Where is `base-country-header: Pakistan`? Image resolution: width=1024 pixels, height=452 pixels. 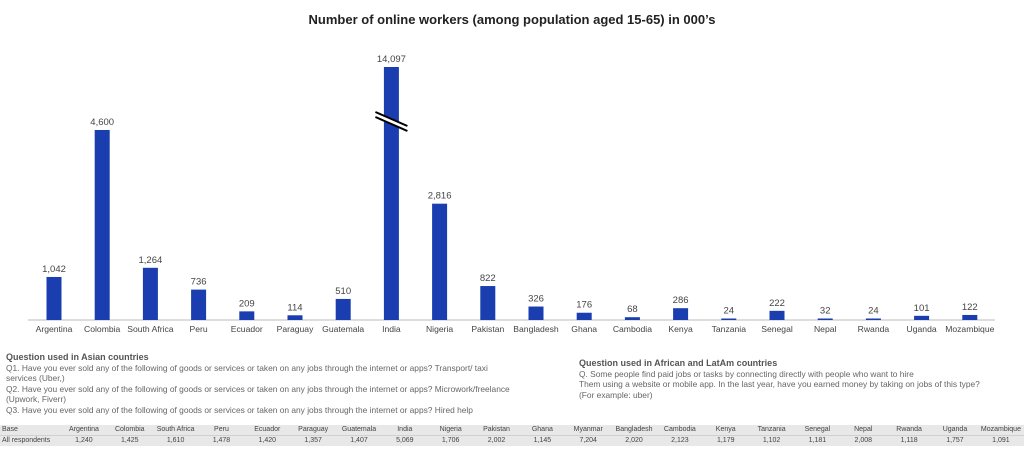
base-country-header: Pakistan is located at coordinates (496, 430).